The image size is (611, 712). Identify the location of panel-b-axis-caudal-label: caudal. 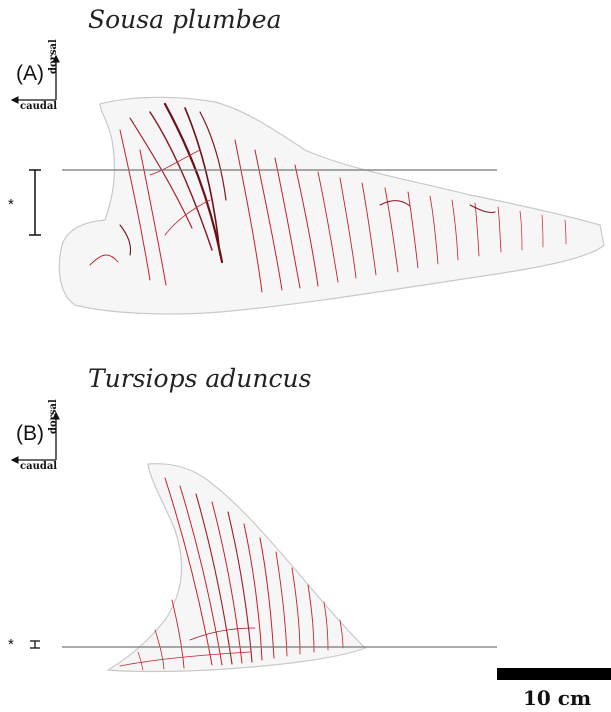
(39, 466).